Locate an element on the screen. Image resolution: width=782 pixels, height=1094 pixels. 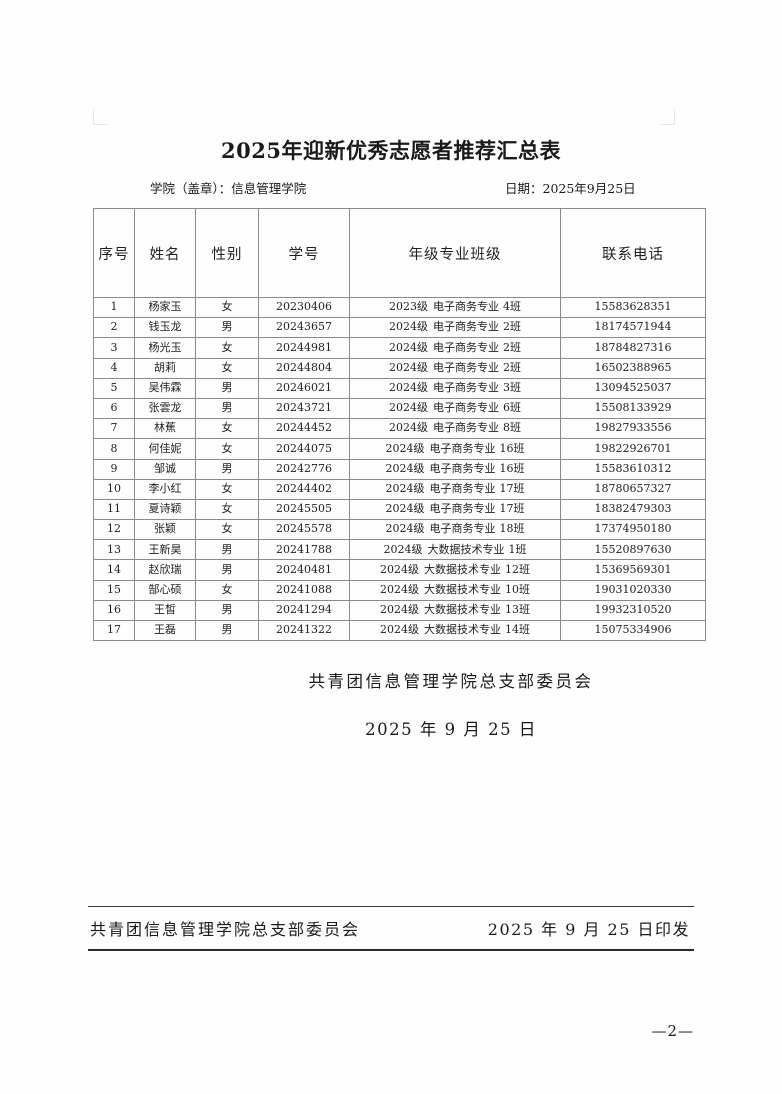
footer-rule-bottom is located at coordinates (391, 950).